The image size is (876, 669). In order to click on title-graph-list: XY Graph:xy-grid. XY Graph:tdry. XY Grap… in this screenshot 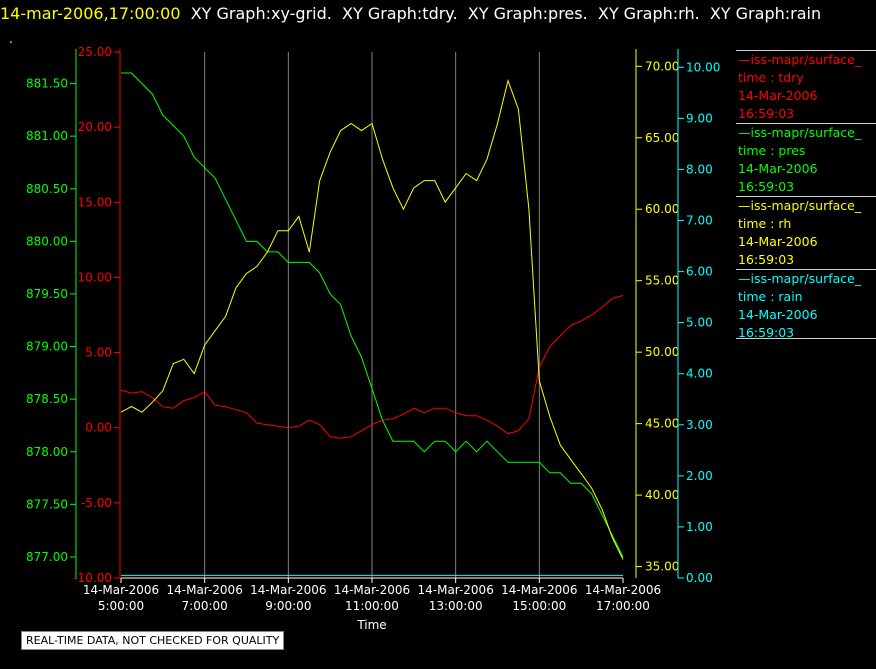, I will do `click(501, 13)`.